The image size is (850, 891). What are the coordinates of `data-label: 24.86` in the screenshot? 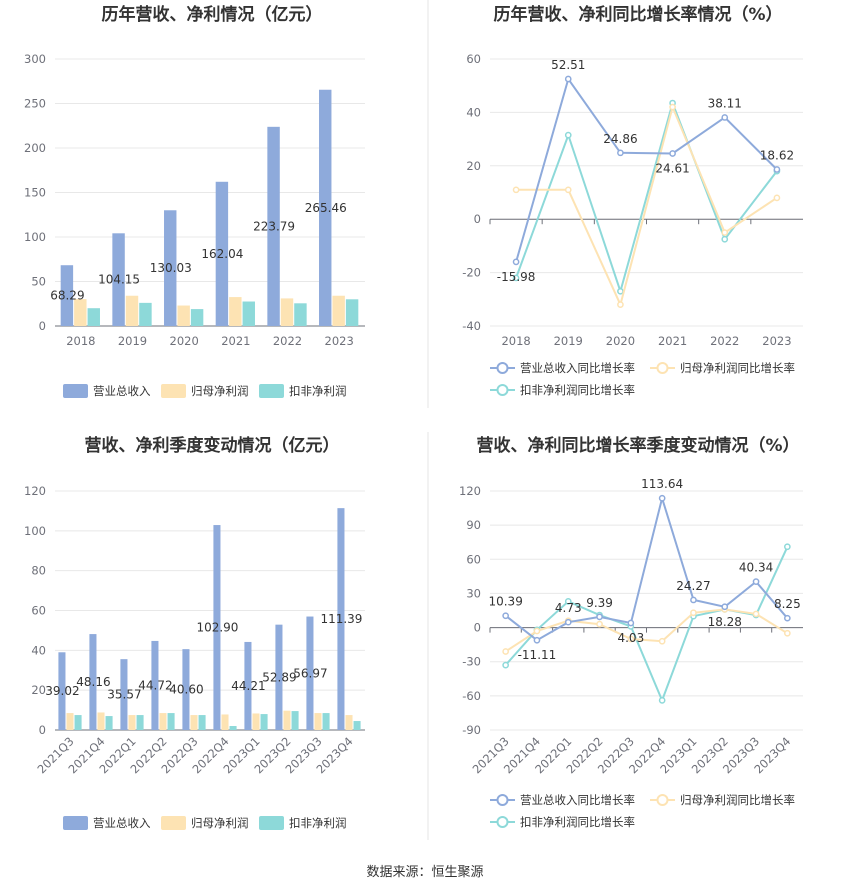 It's located at (620, 139).